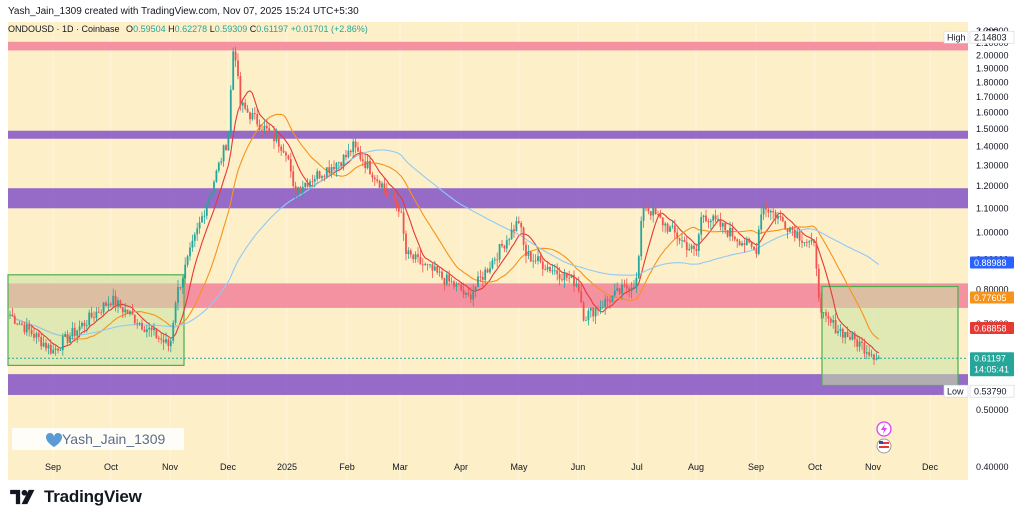 The height and width of the screenshot is (521, 1024). Describe the element at coordinates (992, 328) in the screenshot. I see `ma-badge: 0.68858` at that location.